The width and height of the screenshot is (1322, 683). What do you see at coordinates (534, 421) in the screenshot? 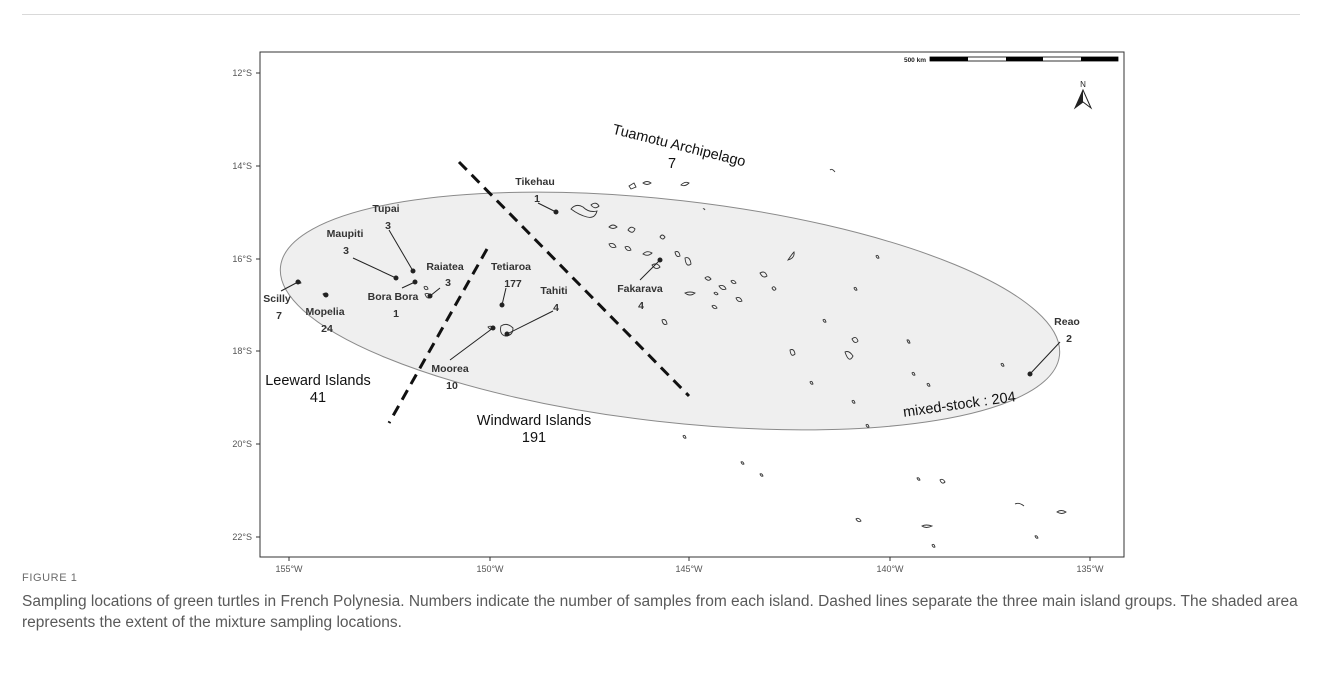
I see `group-label-windward: Windward Islands` at bounding box center [534, 421].